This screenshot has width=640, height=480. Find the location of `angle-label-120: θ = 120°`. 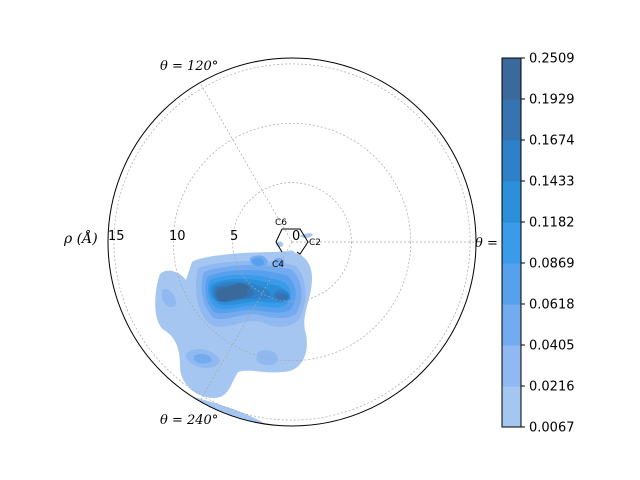

angle-label-120: θ = 120° is located at coordinates (189, 66).